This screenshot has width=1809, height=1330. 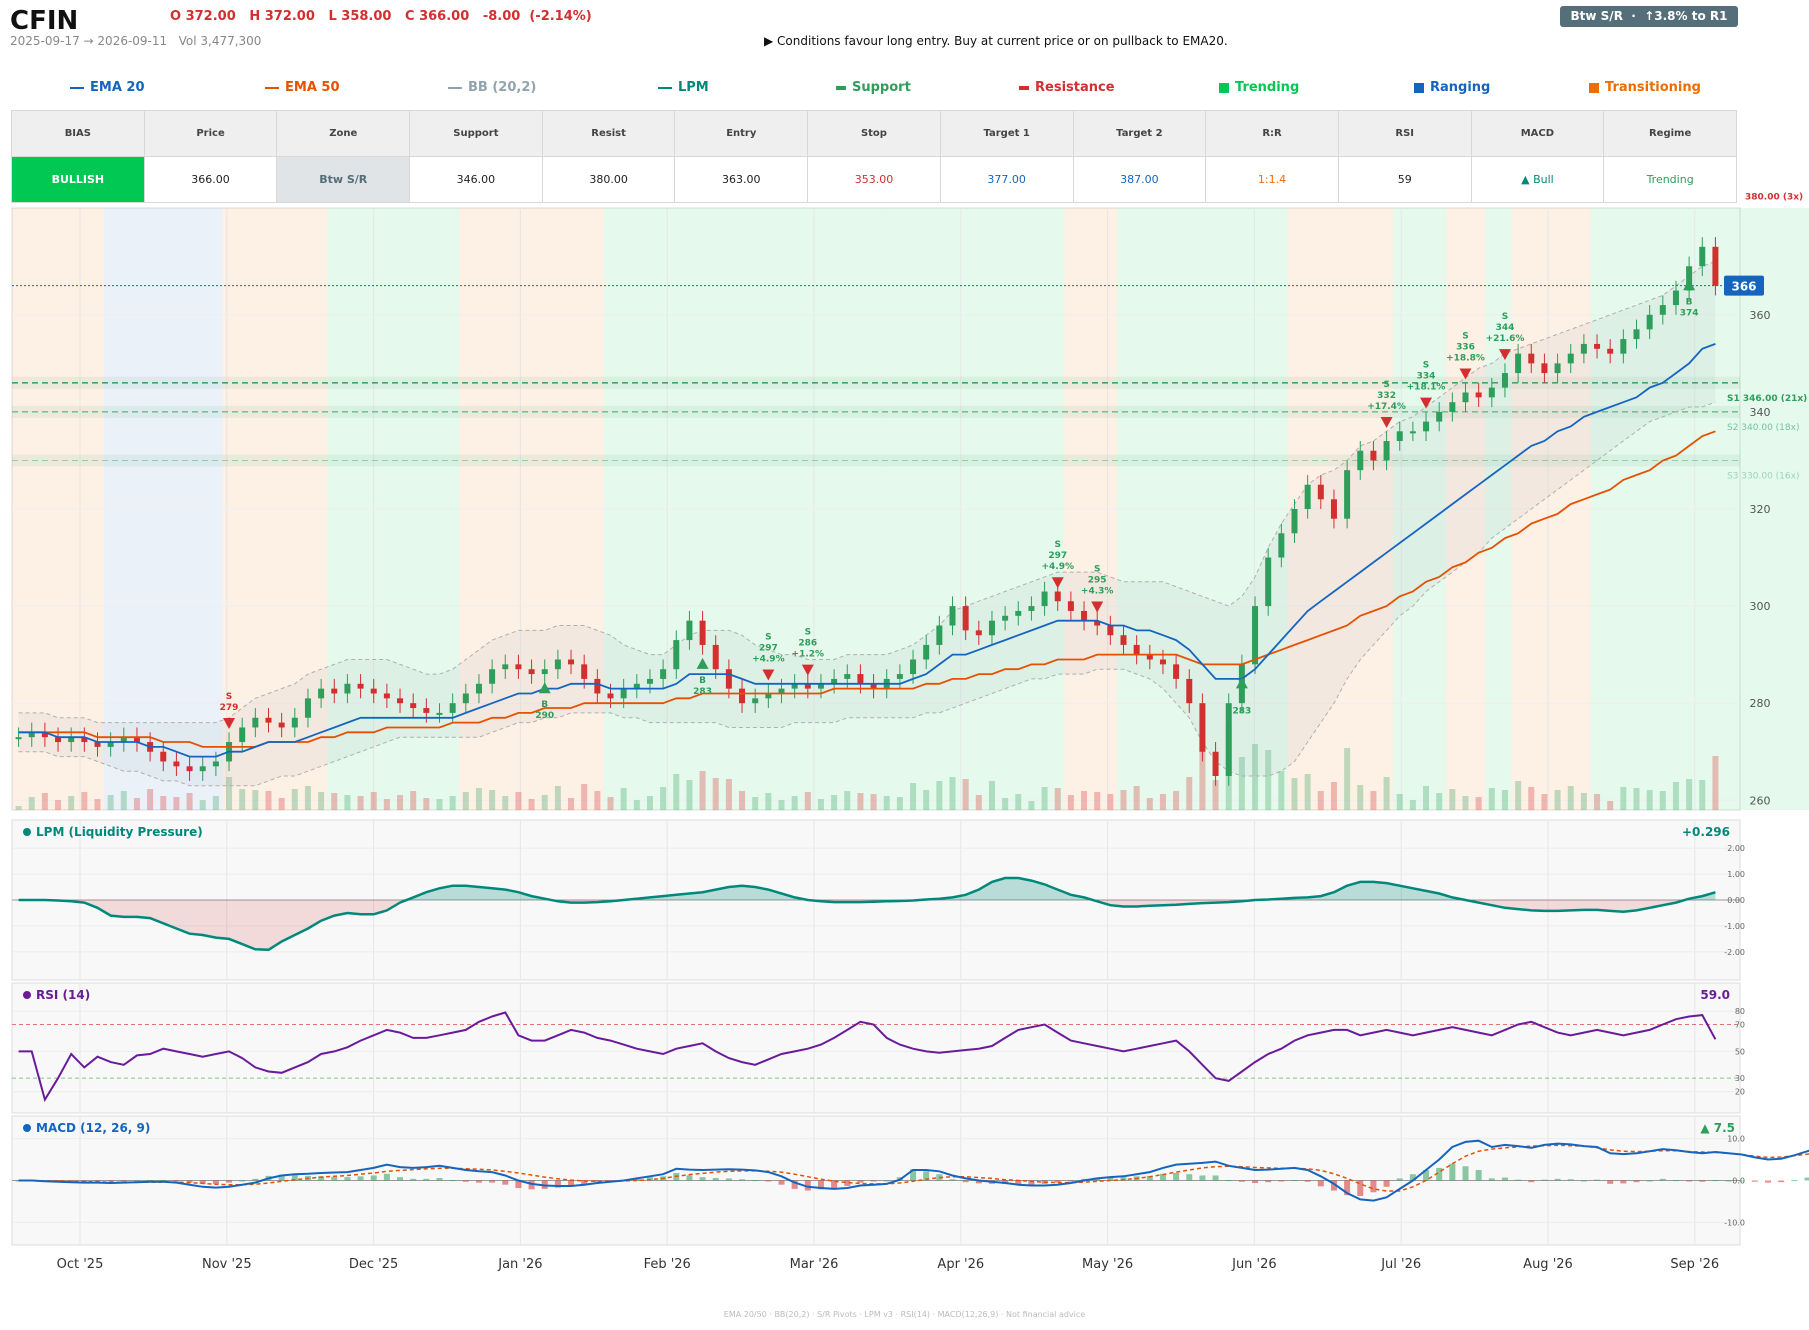 I want to click on signal-label: +18.1%, so click(x=1426, y=388).